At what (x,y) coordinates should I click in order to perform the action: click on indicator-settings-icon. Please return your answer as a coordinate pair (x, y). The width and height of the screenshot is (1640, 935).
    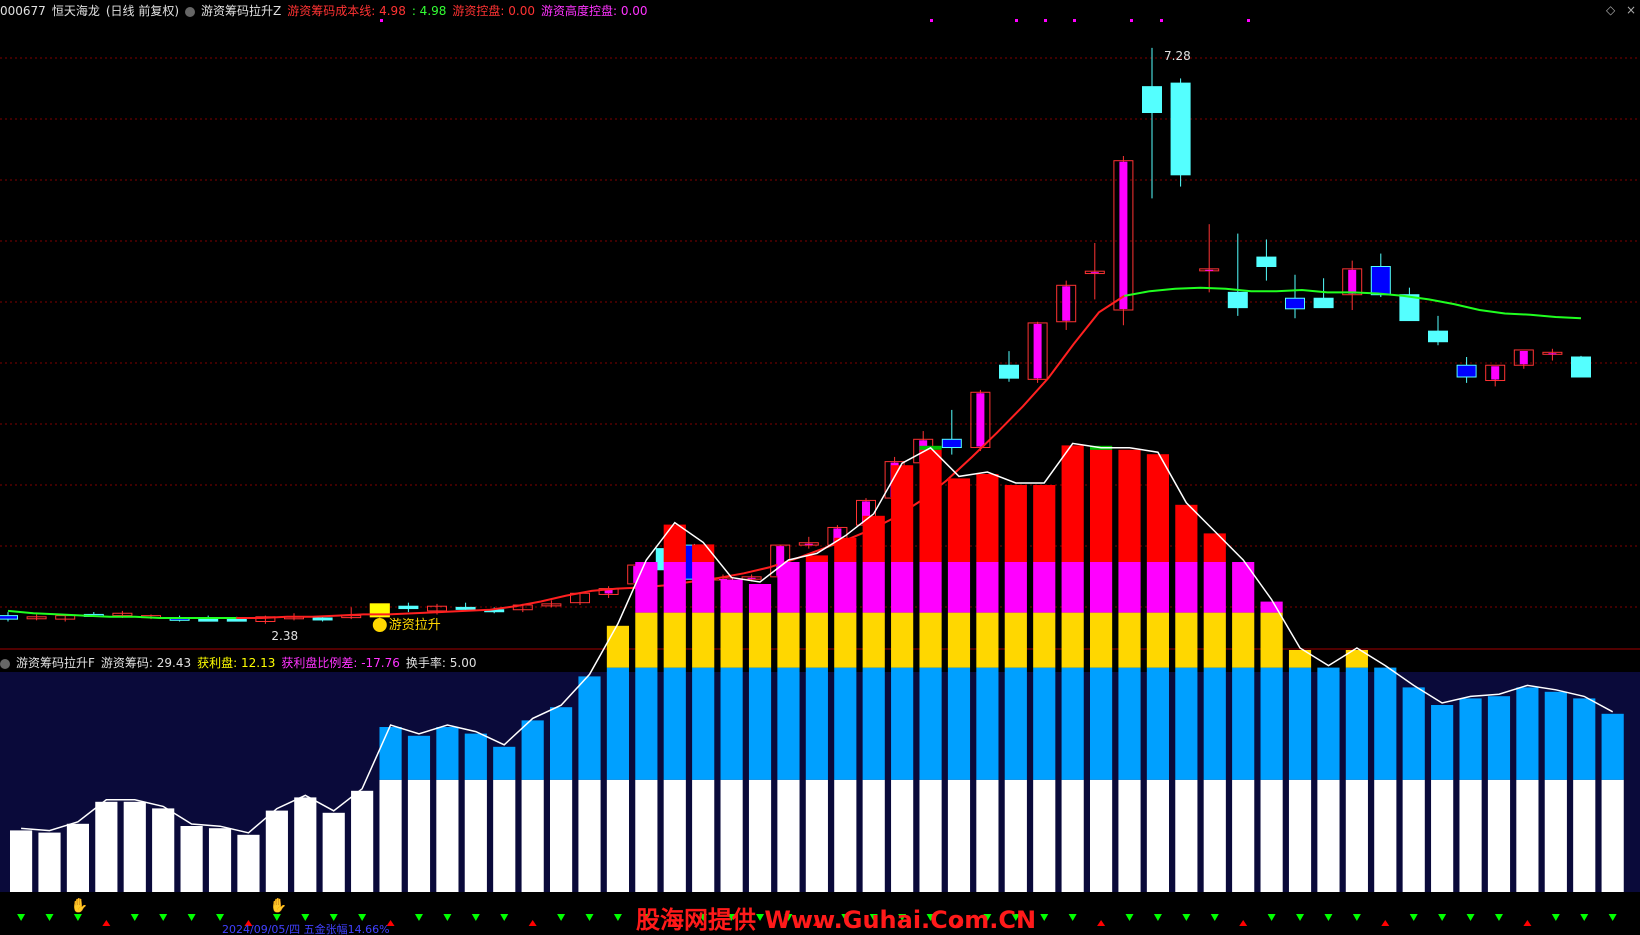
    Looking at the image, I should click on (190, 11).